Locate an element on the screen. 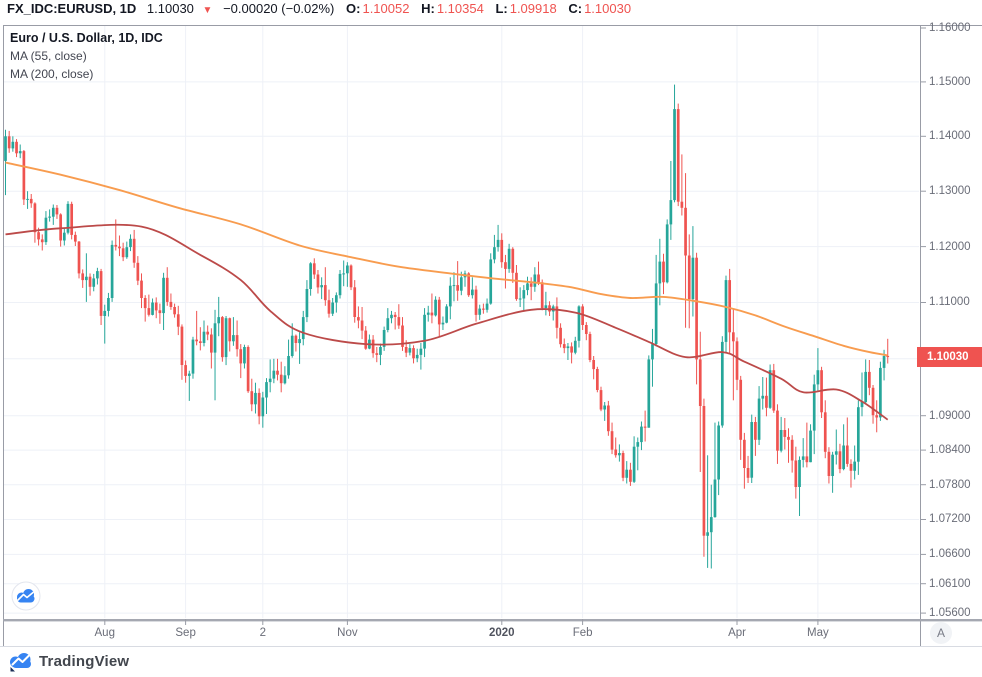 The width and height of the screenshot is (982, 677). price-axis-label: 1.07800 is located at coordinates (950, 484).